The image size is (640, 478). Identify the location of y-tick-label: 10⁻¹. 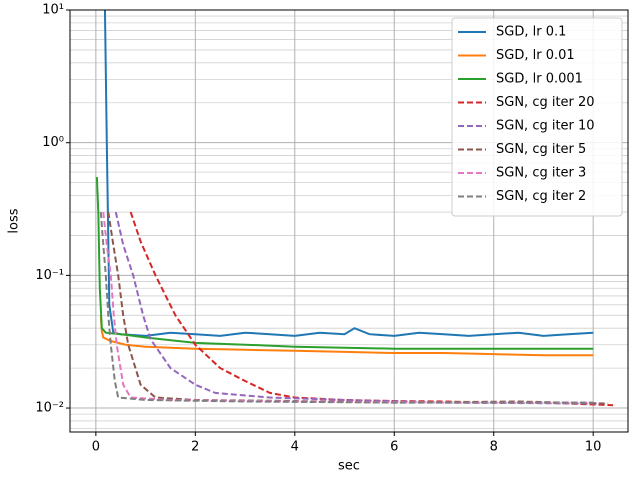
(49, 275).